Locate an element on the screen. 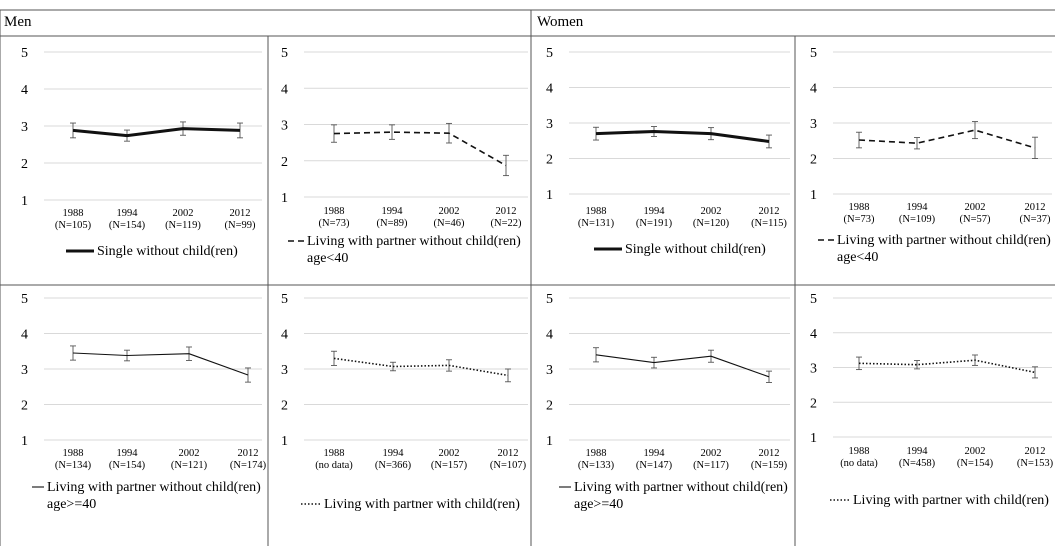 The height and width of the screenshot is (546, 1055). sample-size-label: (N=458) is located at coordinates (917, 463).